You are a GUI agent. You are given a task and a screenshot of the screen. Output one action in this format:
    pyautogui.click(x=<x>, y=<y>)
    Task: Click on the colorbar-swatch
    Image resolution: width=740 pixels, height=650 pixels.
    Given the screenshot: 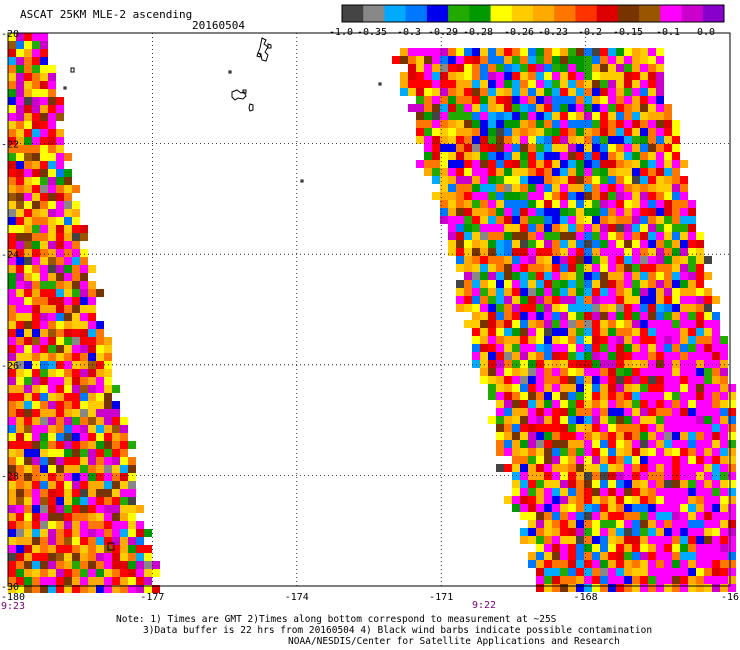 What is the action you would take?
    pyautogui.click(x=607, y=13)
    